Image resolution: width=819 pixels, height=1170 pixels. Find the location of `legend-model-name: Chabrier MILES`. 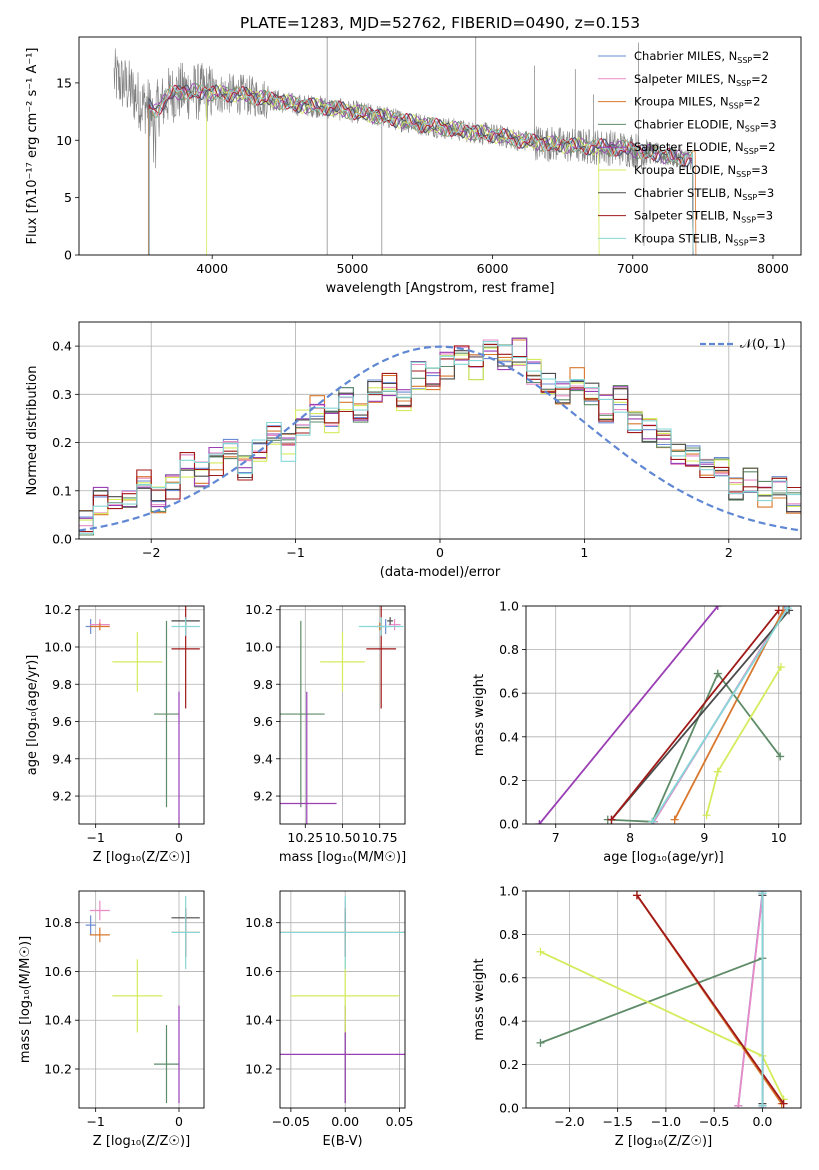

legend-model-name: Chabrier MILES is located at coordinates (677, 56).